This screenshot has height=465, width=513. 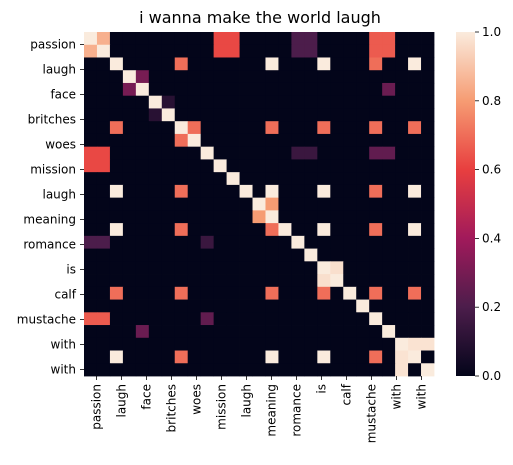 What do you see at coordinates (491, 376) in the screenshot?
I see `colorbar-tick-label: 0.0` at bounding box center [491, 376].